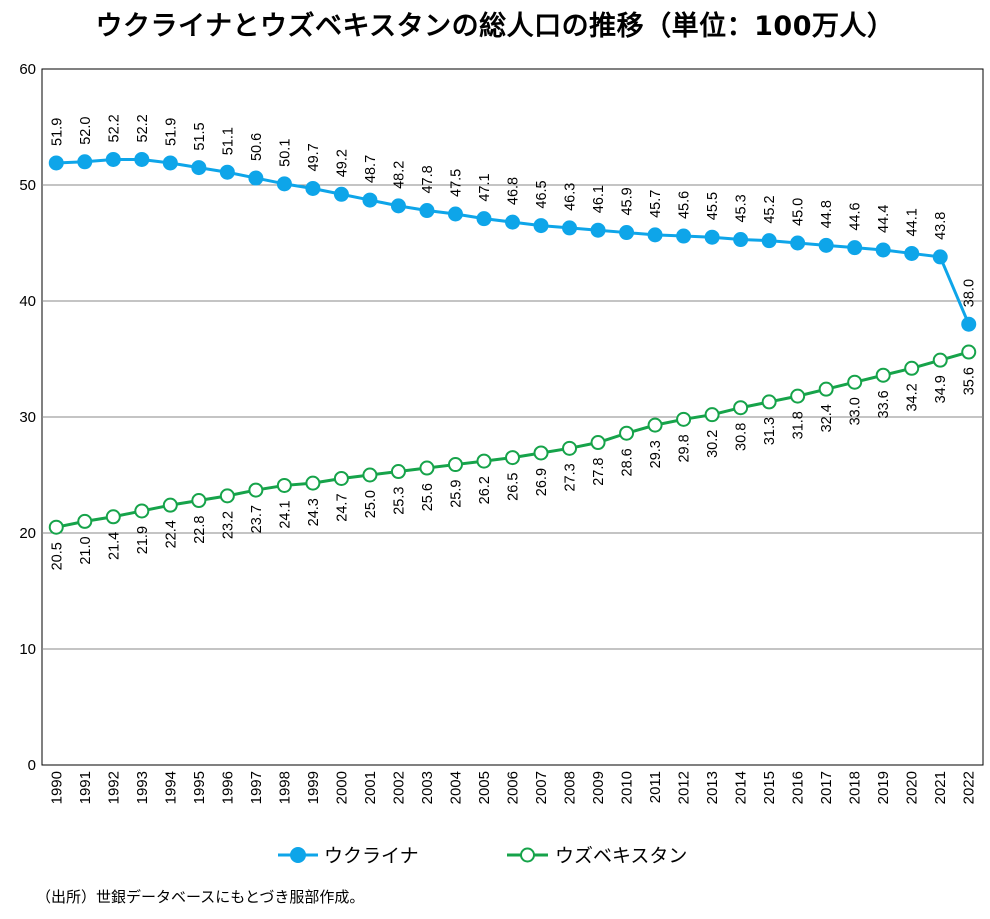 This screenshot has height=919, width=990. I want to click on x-tick-label: 1997, so click(256, 787).